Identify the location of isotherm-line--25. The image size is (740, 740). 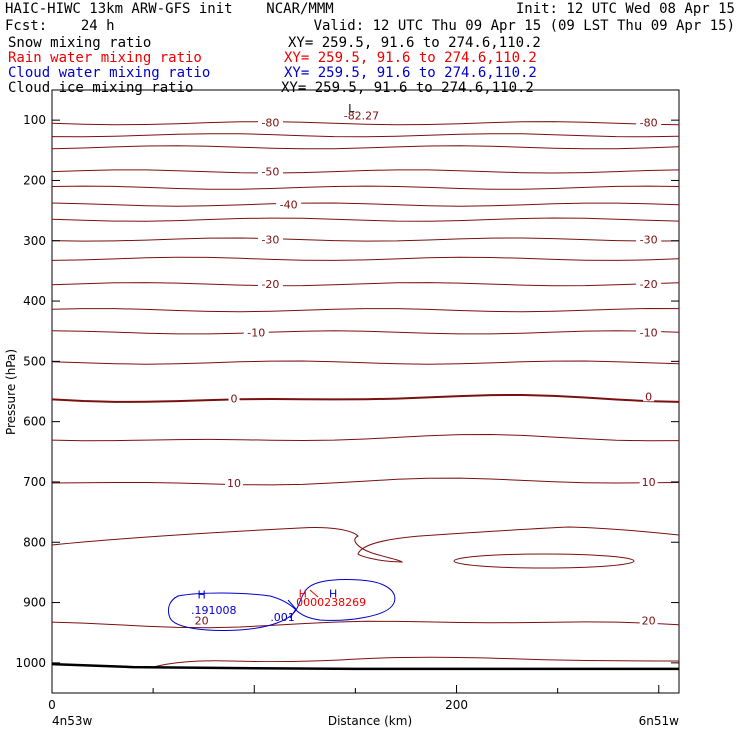
(365, 258).